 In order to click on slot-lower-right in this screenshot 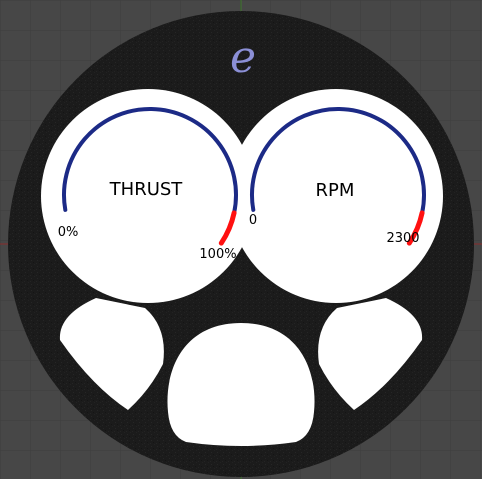, I will do `click(370, 354)`.